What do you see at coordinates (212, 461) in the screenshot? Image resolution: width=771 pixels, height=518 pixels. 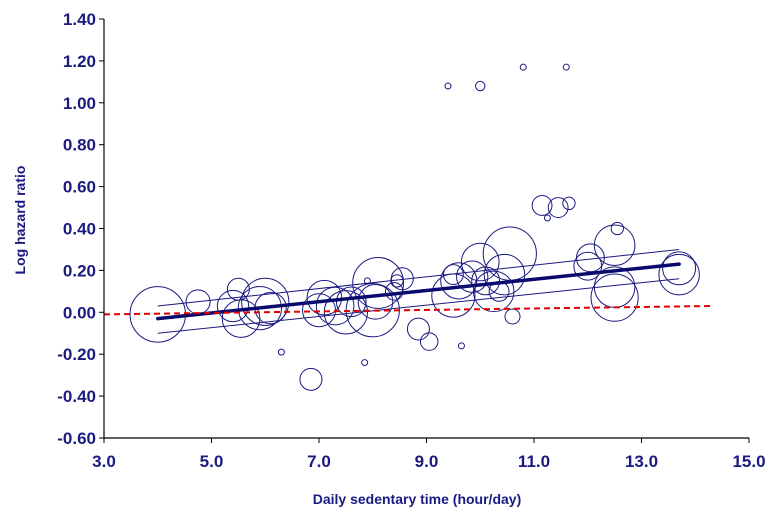 I see `x-tick-label: 5.0` at bounding box center [212, 461].